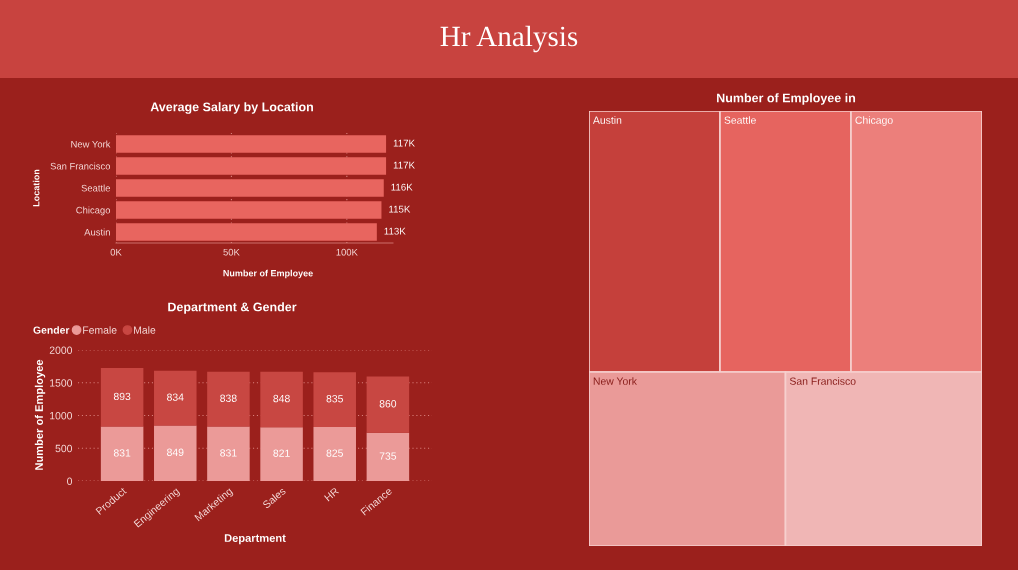 The width and height of the screenshot is (1018, 570). Describe the element at coordinates (402, 187) in the screenshot. I see `data-label: 116K` at that location.